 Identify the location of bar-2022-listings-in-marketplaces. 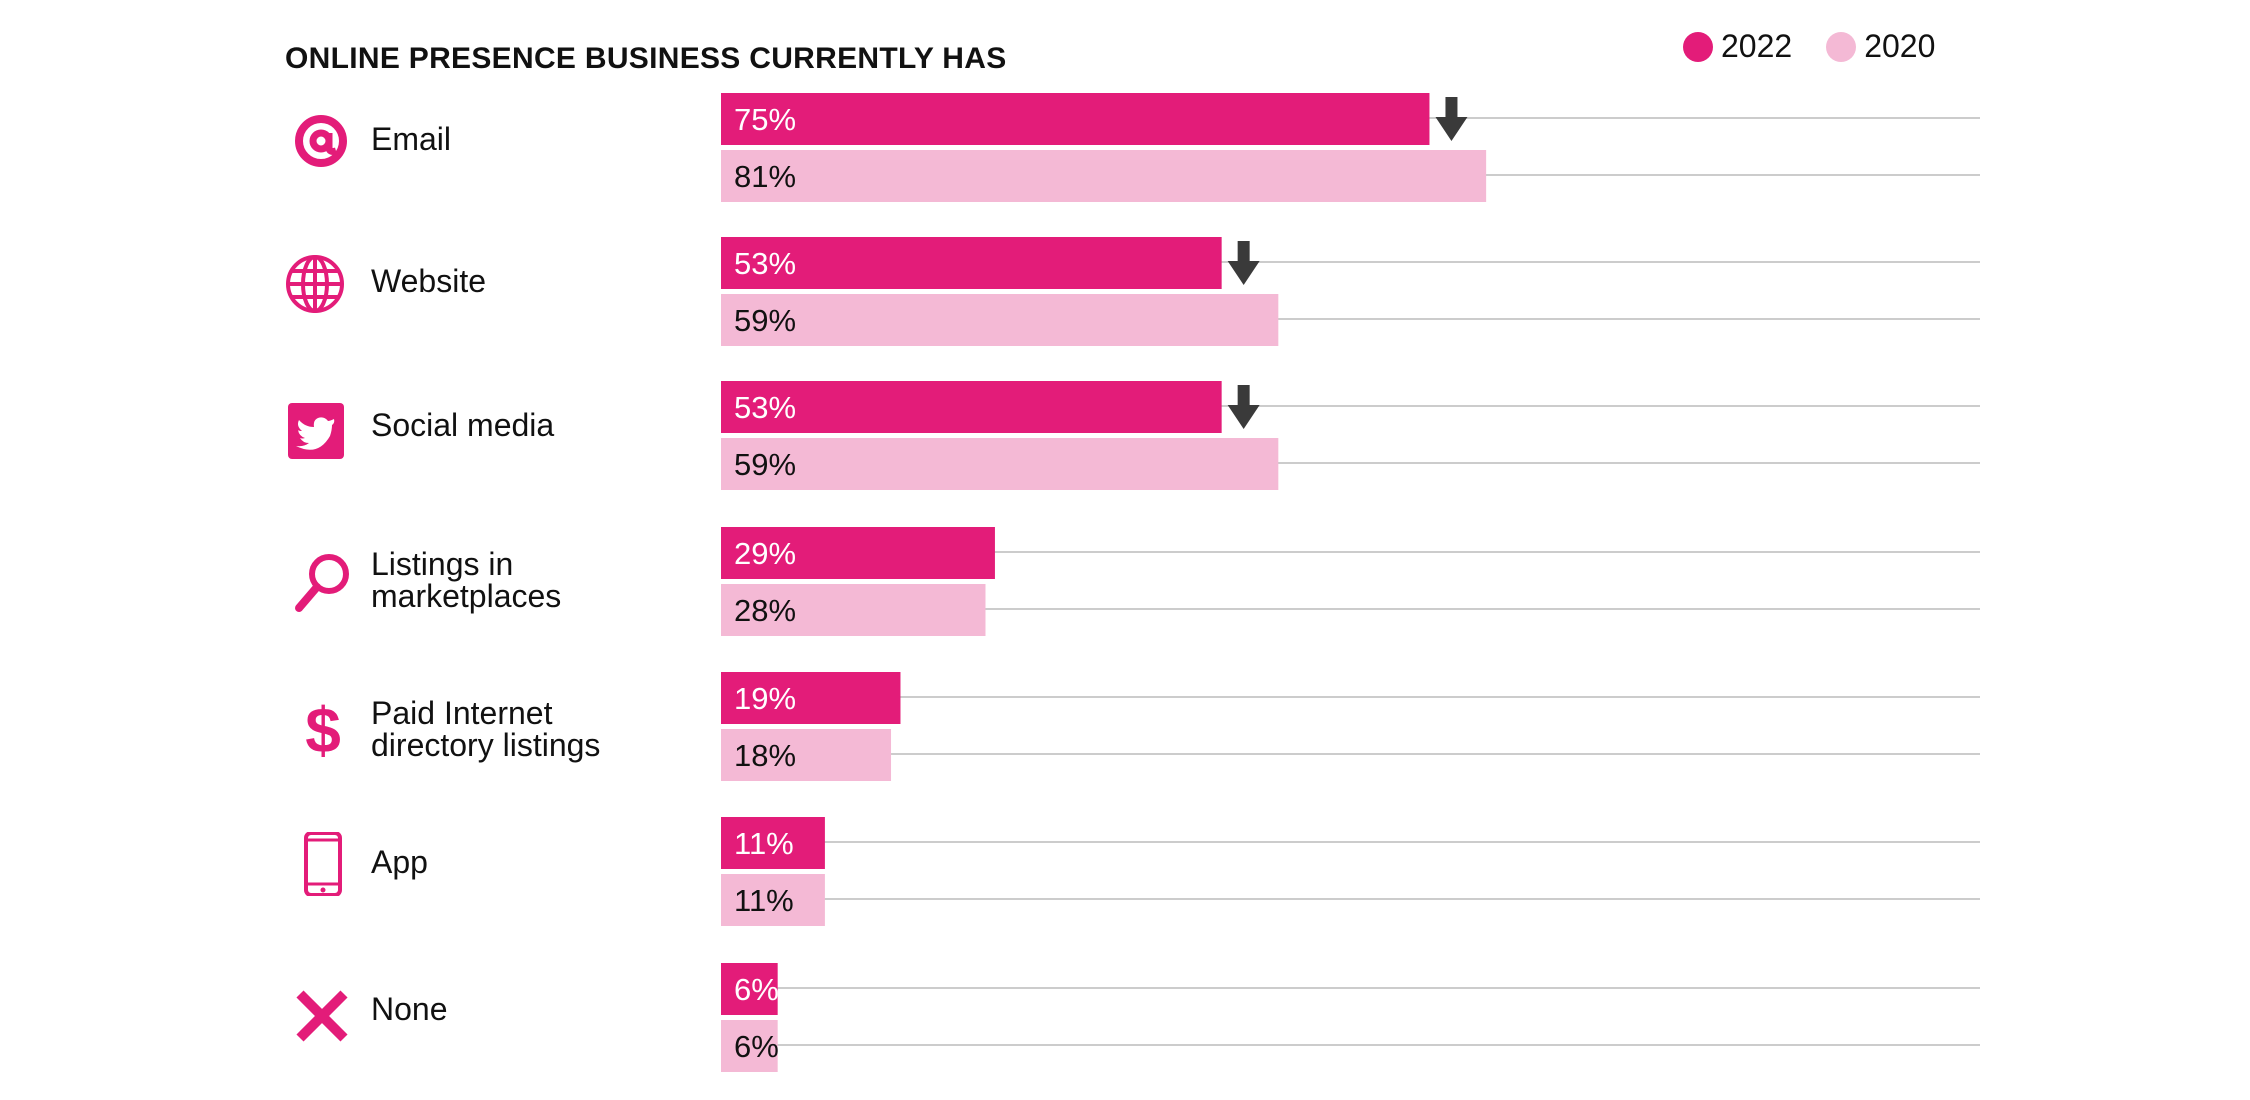
(858, 553).